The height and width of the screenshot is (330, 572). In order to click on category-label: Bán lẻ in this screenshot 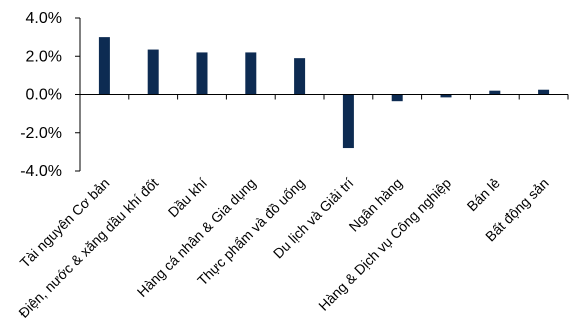, I will do `click(484, 195)`.